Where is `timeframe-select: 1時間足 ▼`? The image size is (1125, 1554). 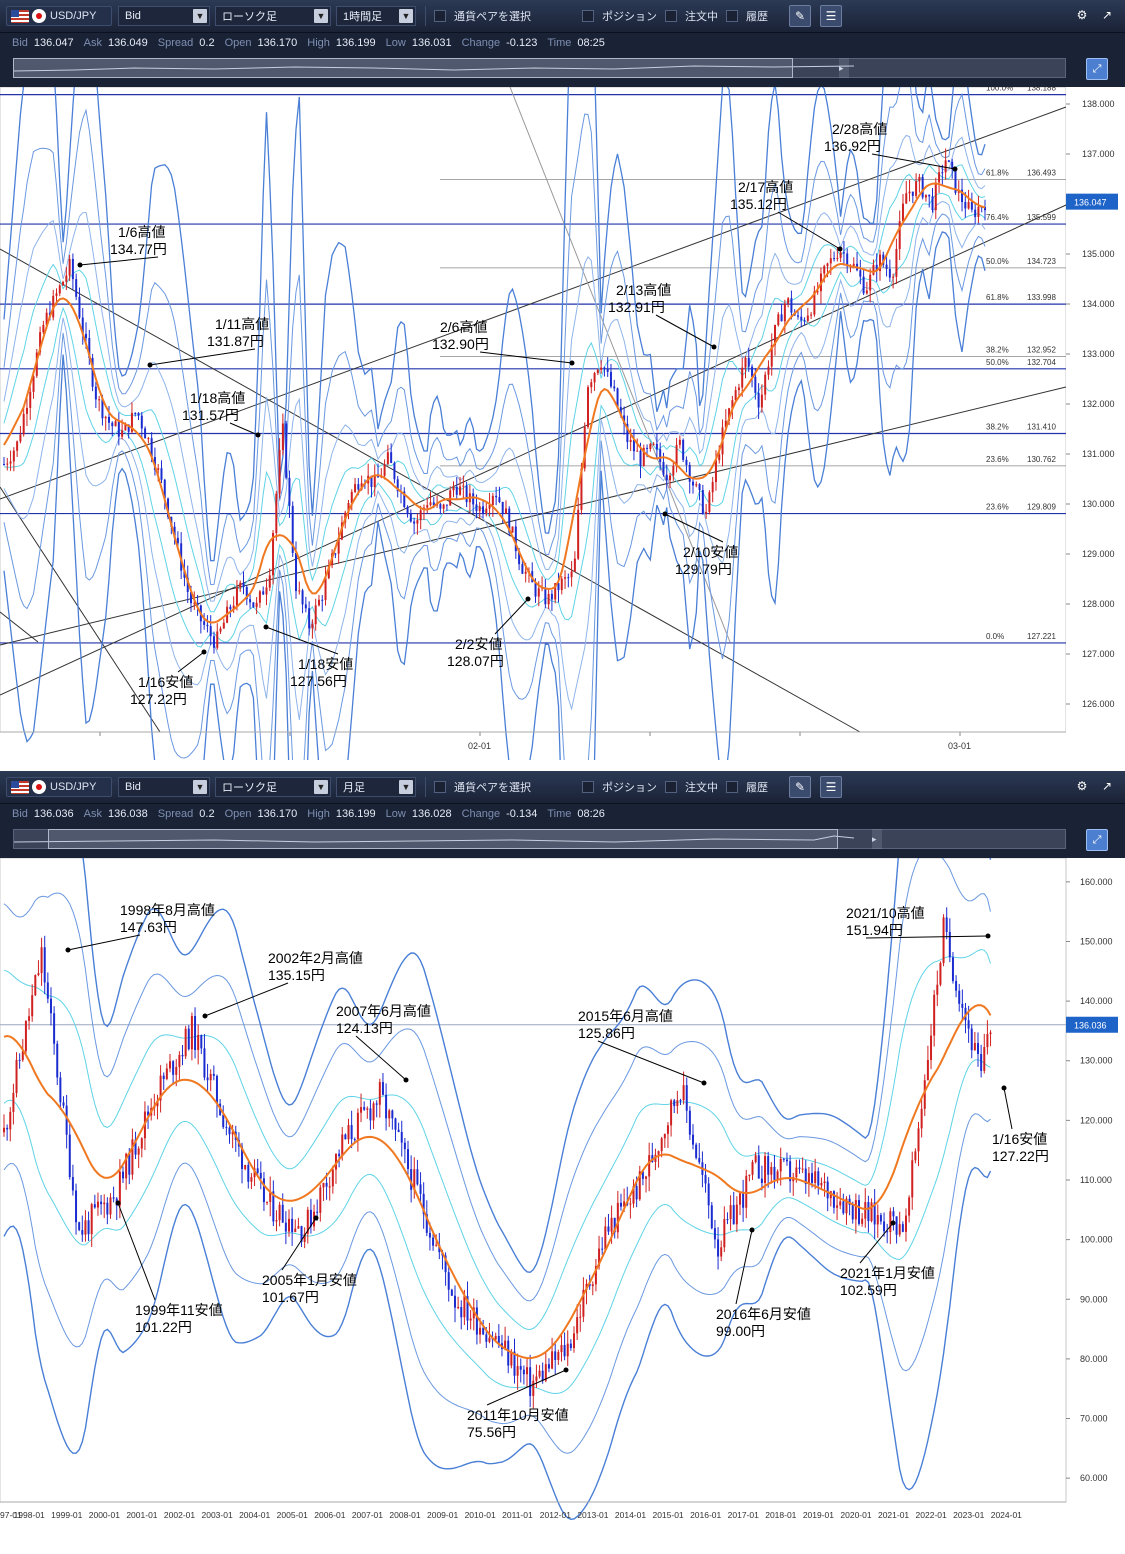 timeframe-select: 1時間足 ▼ is located at coordinates (376, 16).